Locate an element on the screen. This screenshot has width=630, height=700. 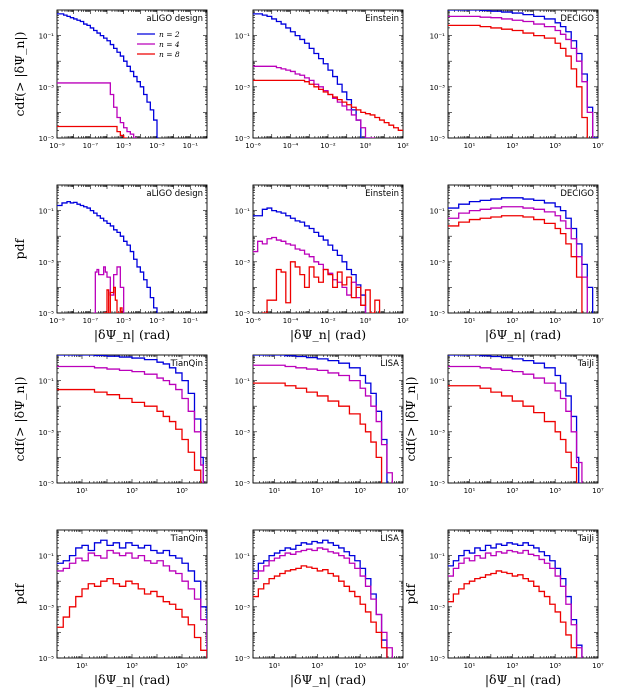
x-tick-label: 10⁻³ is located at coordinates (157, 146).